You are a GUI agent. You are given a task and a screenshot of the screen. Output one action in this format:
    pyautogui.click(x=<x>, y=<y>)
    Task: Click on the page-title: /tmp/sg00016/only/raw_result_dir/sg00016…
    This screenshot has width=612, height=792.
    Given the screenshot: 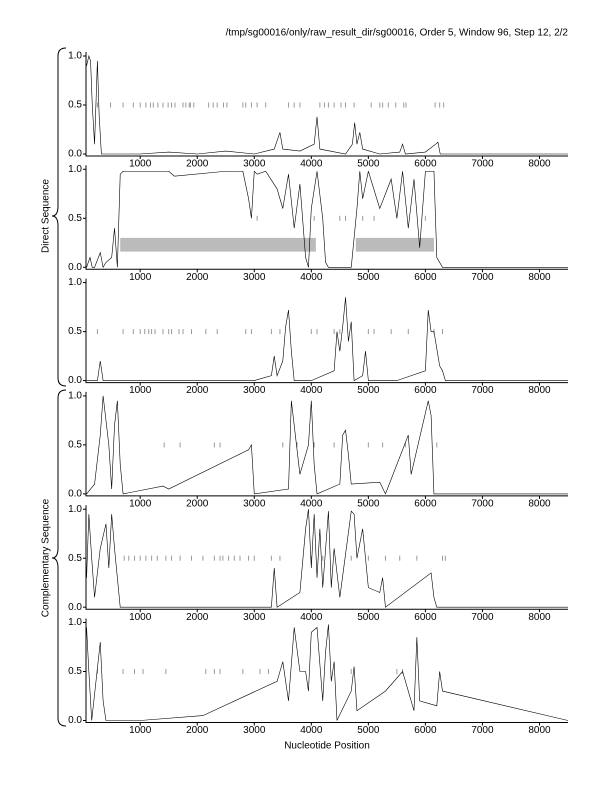 What is the action you would take?
    pyautogui.click(x=397, y=33)
    